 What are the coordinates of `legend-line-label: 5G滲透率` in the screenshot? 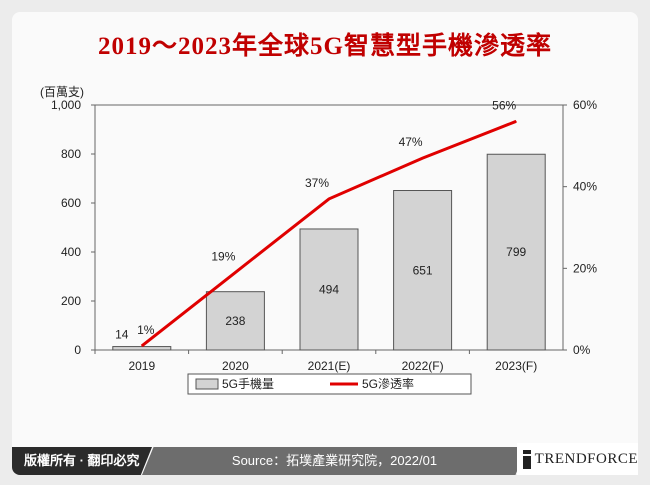 It's located at (388, 383).